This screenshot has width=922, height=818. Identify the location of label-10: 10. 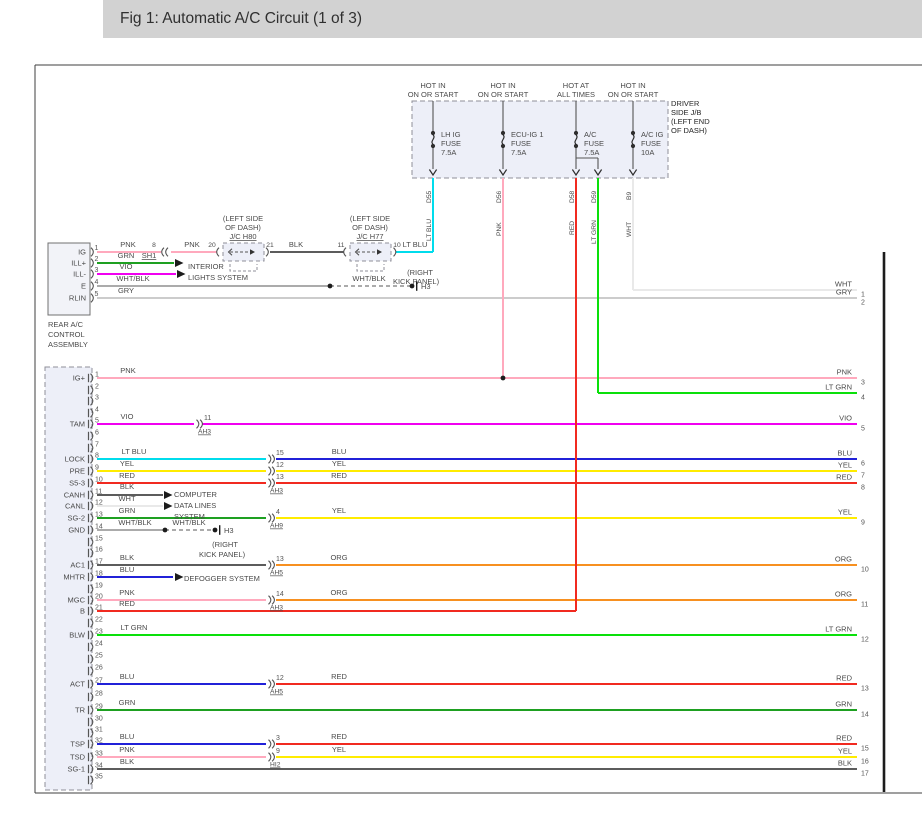
(397, 245).